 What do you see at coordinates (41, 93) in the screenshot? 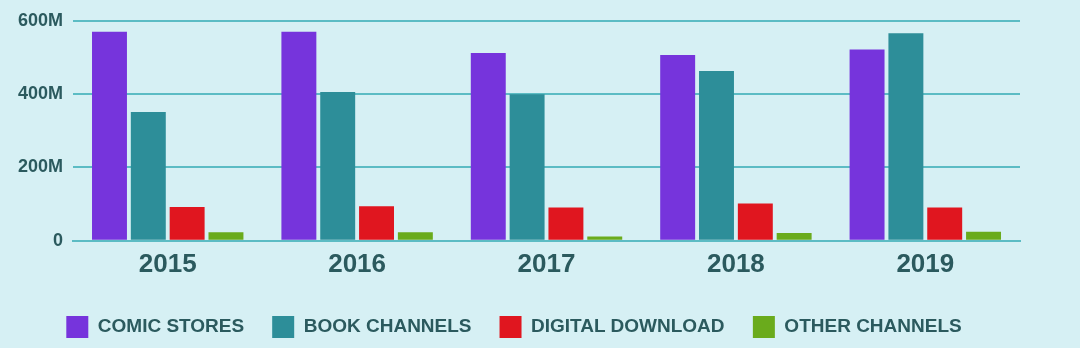
I see `y-tick-label: 400M` at bounding box center [41, 93].